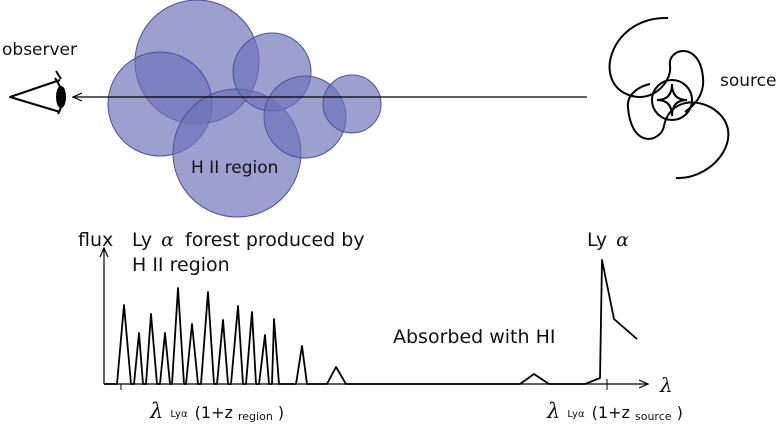 This screenshot has height=430, width=781. I want to click on tick-label-source: λ Lyα (1+z source ), so click(614, 411).